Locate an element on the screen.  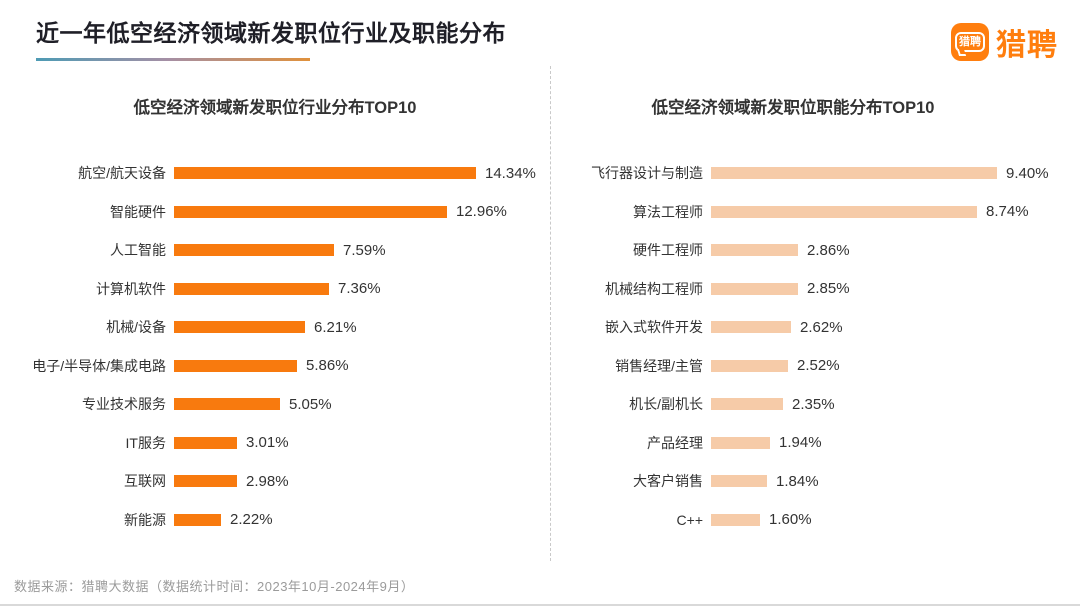
chart-row: 销售经理/主管 2.52% is located at coordinates (815, 366).